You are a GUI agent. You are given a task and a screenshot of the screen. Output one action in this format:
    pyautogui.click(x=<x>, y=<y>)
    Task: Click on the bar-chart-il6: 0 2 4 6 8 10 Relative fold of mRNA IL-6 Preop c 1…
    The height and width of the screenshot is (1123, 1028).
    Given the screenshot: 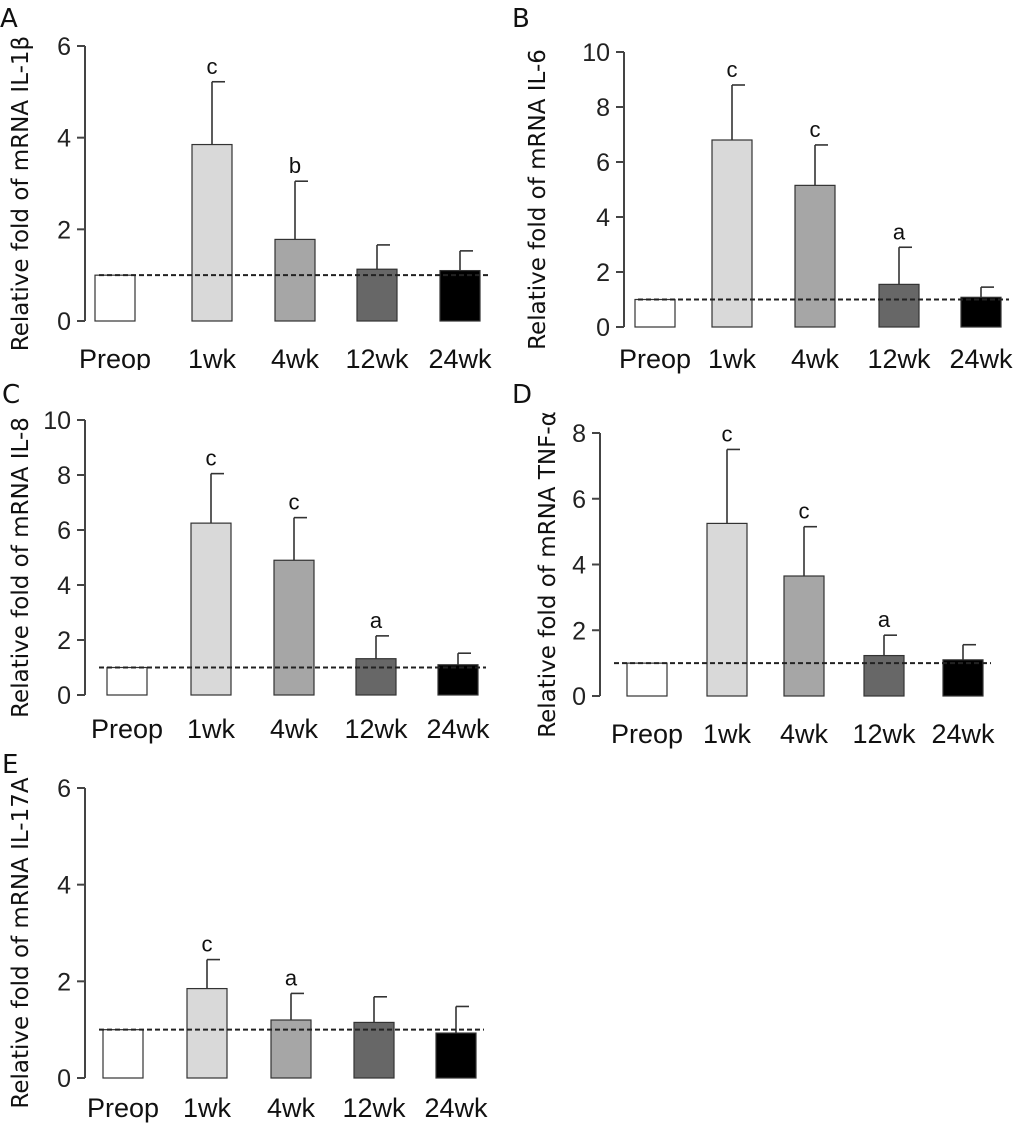 What is the action you would take?
    pyautogui.click(x=769, y=206)
    